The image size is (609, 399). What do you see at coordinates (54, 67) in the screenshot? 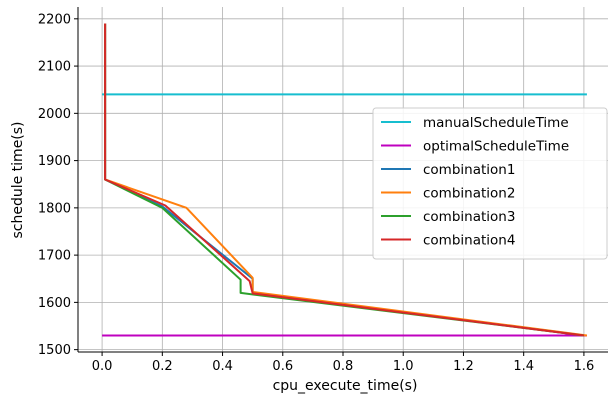
I see `y-tick-label: 2100` at bounding box center [54, 67].